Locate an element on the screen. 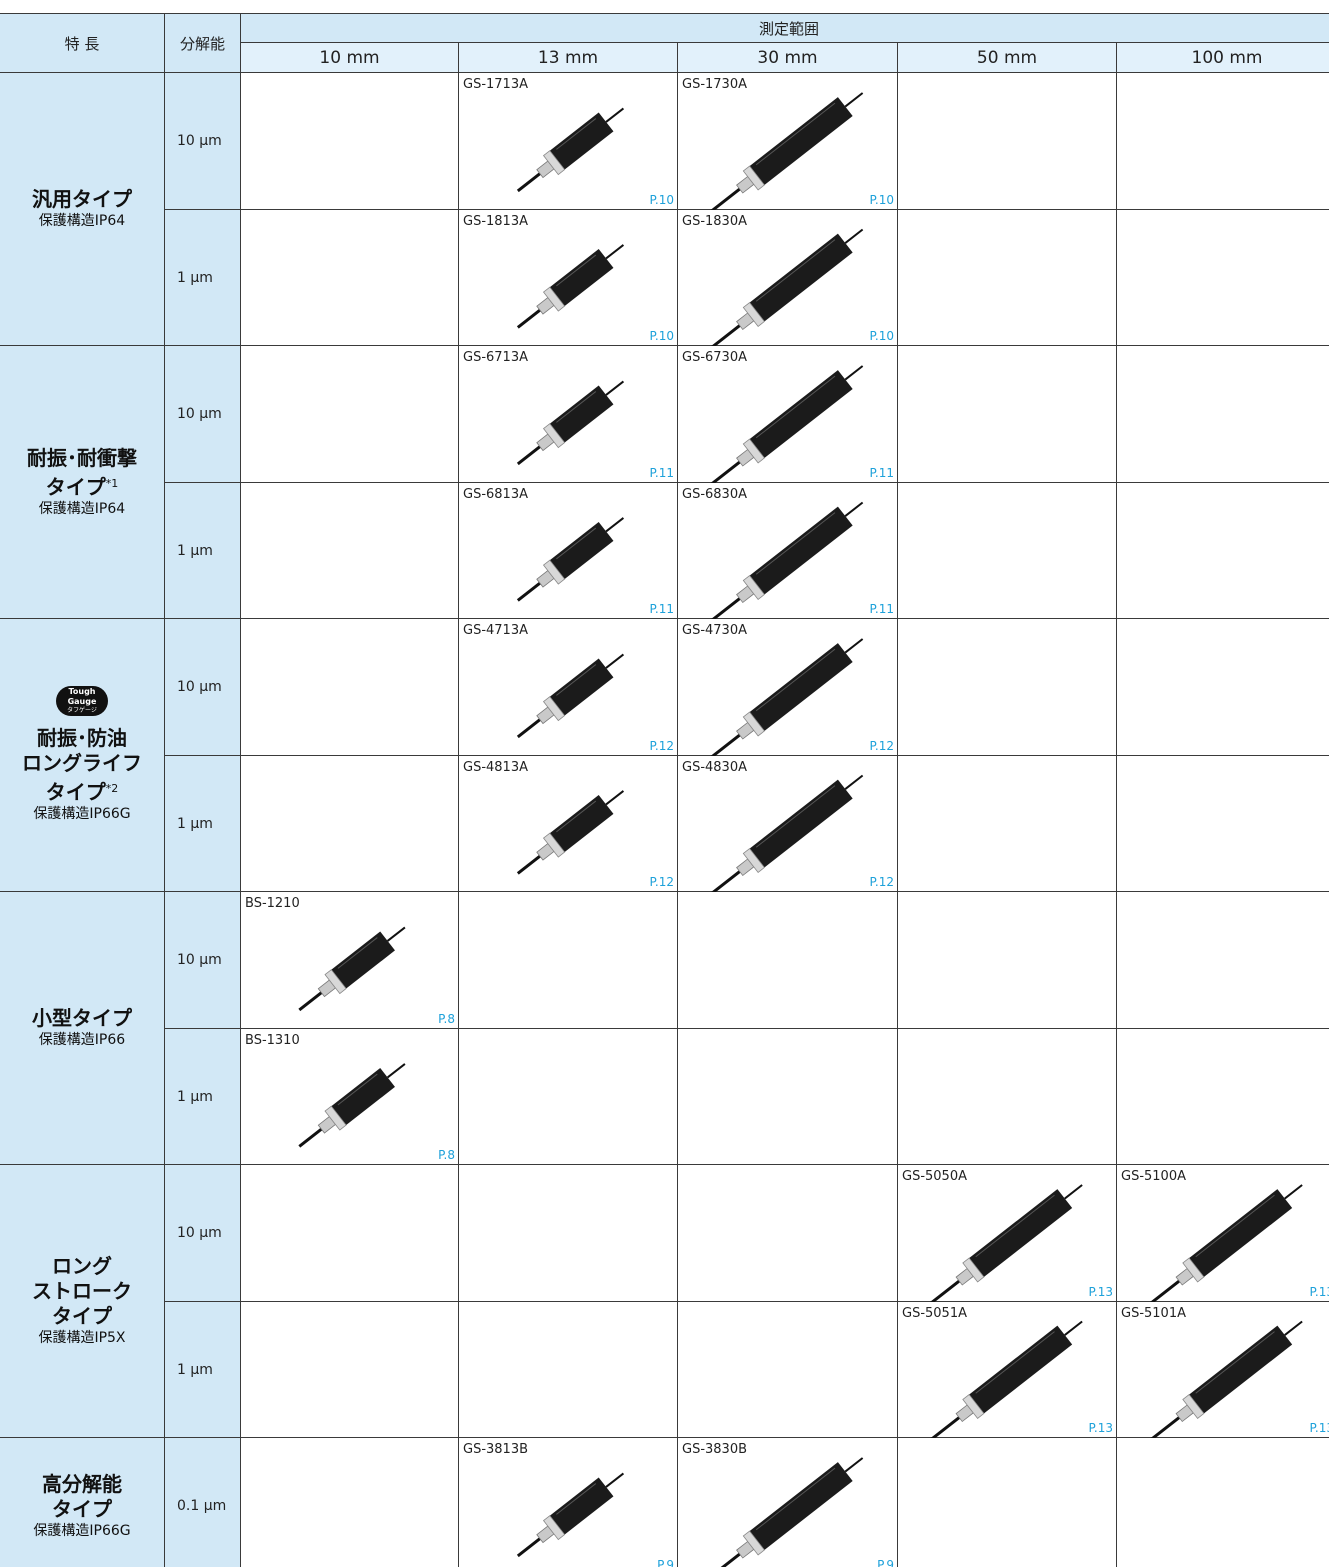 The image size is (1329, 1567). feature-title-text: 高分解能 is located at coordinates (82, 1483).